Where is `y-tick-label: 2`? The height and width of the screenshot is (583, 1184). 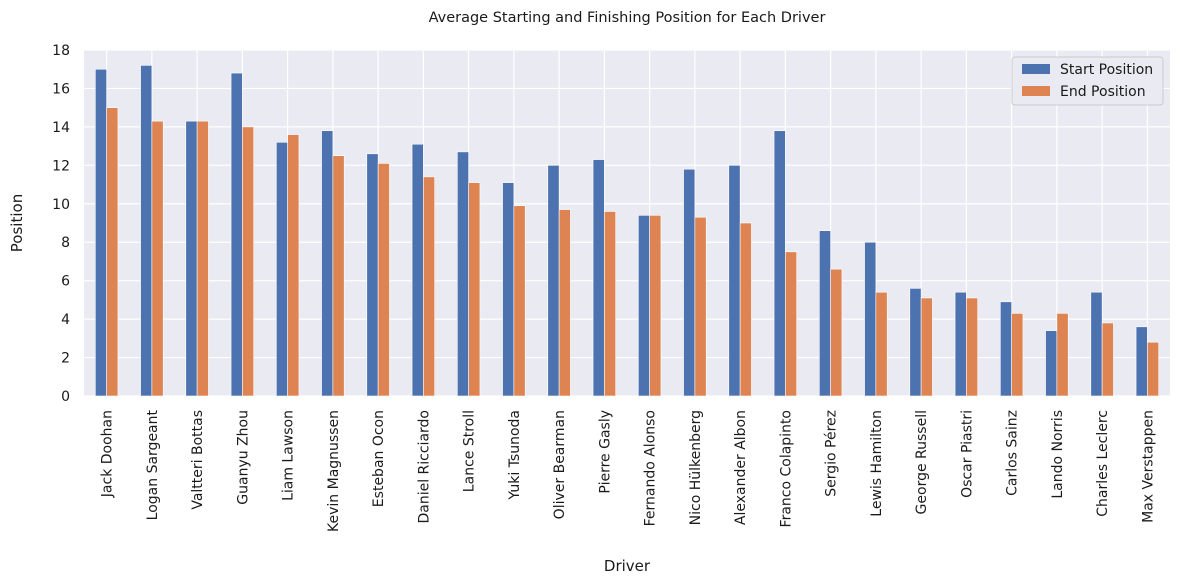
y-tick-label: 2 is located at coordinates (65, 359).